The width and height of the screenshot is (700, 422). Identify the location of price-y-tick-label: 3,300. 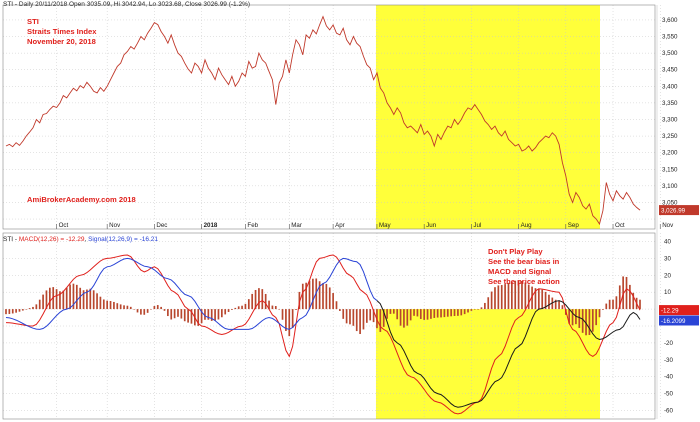
(670, 119).